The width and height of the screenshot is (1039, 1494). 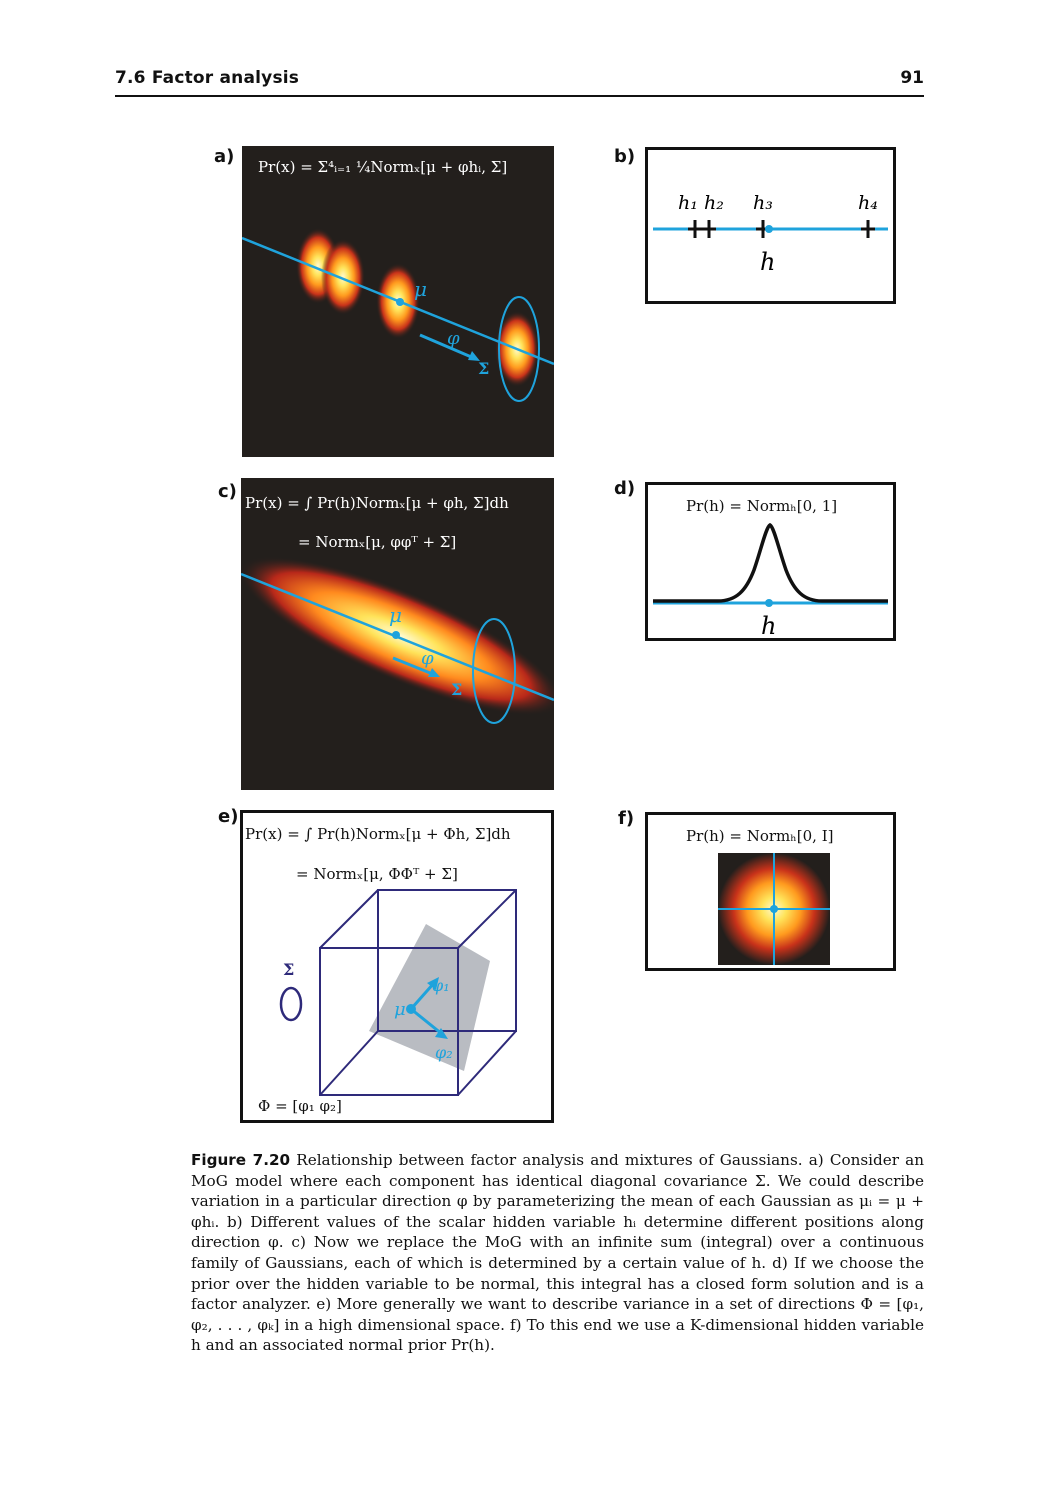 I want to click on panel-d-plot: h, so click(x=770, y=581).